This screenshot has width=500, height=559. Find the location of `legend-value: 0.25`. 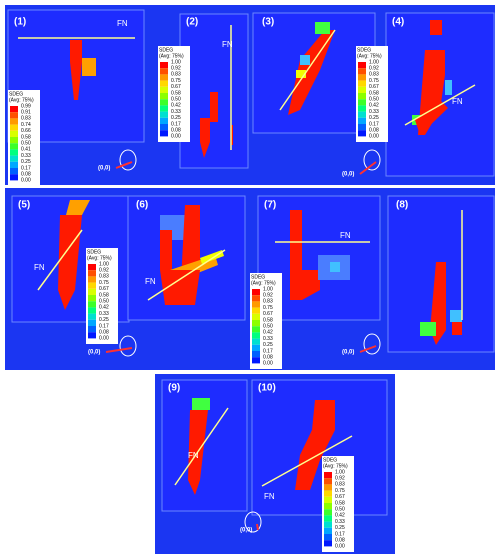

legend-value: 0.25 is located at coordinates (26, 162).